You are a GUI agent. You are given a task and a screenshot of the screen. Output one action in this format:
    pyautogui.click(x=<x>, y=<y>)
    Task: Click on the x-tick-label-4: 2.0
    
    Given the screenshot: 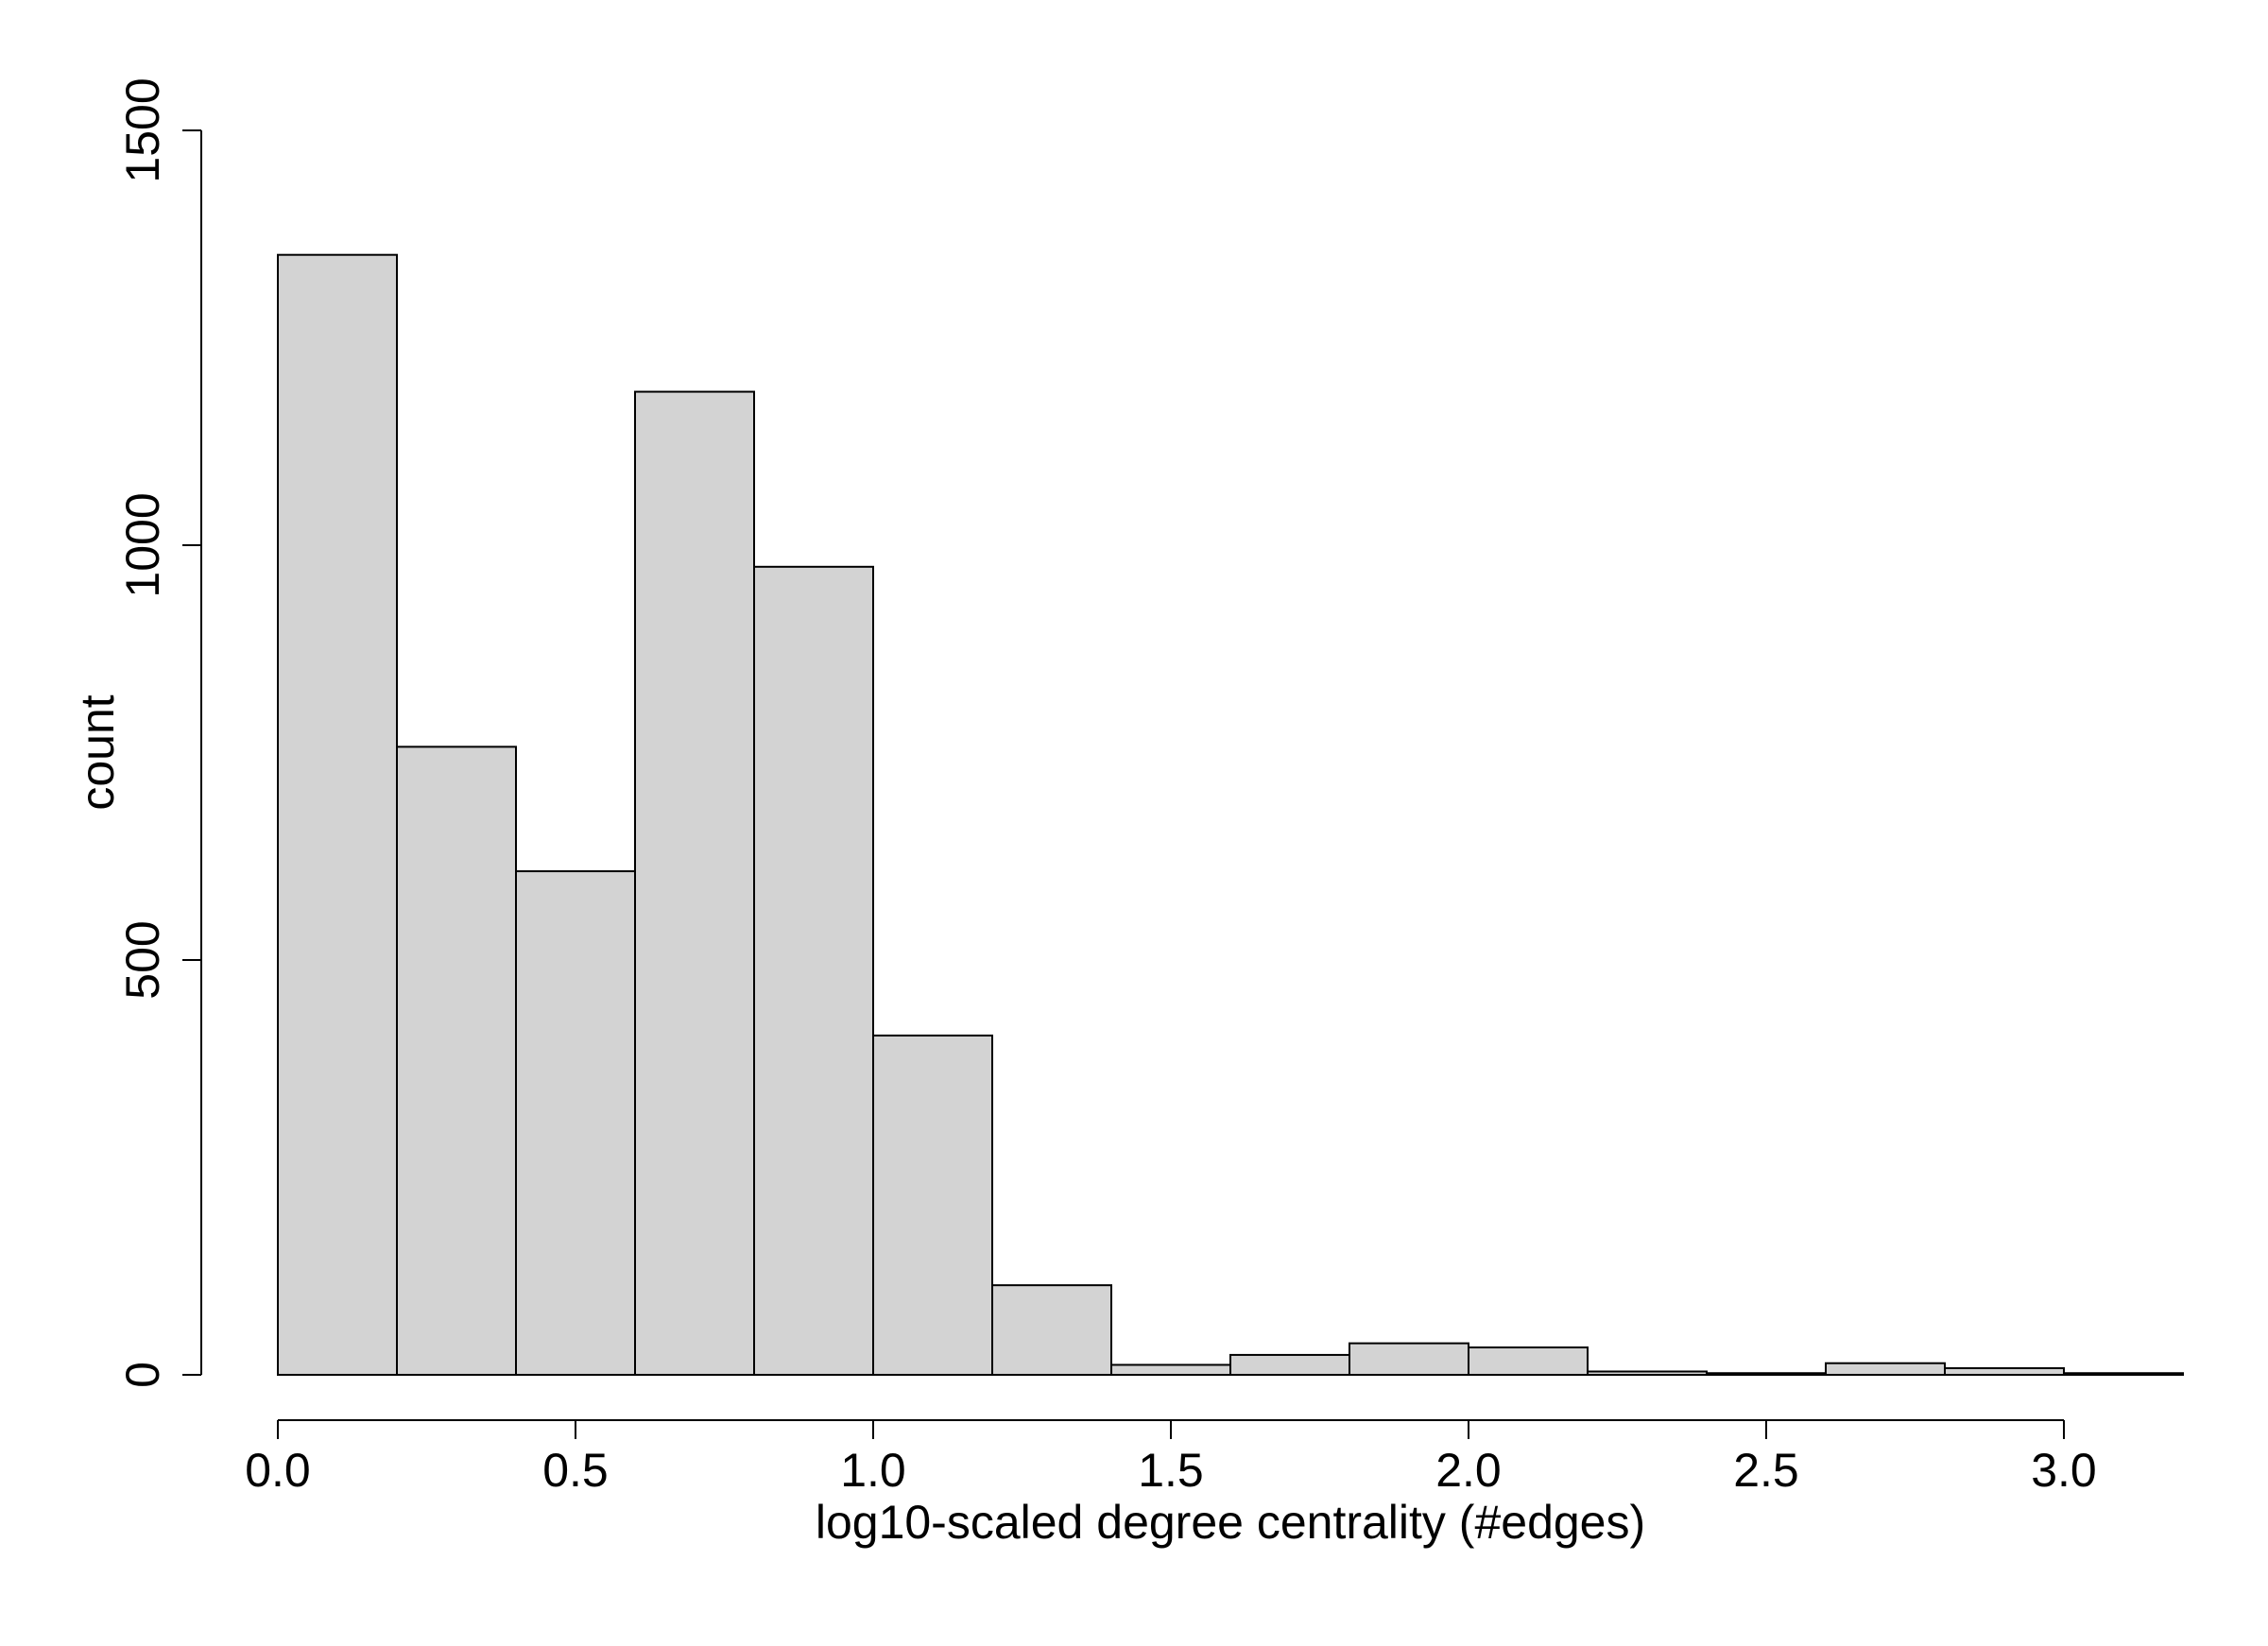 What is the action you would take?
    pyautogui.click(x=1468, y=1470)
    